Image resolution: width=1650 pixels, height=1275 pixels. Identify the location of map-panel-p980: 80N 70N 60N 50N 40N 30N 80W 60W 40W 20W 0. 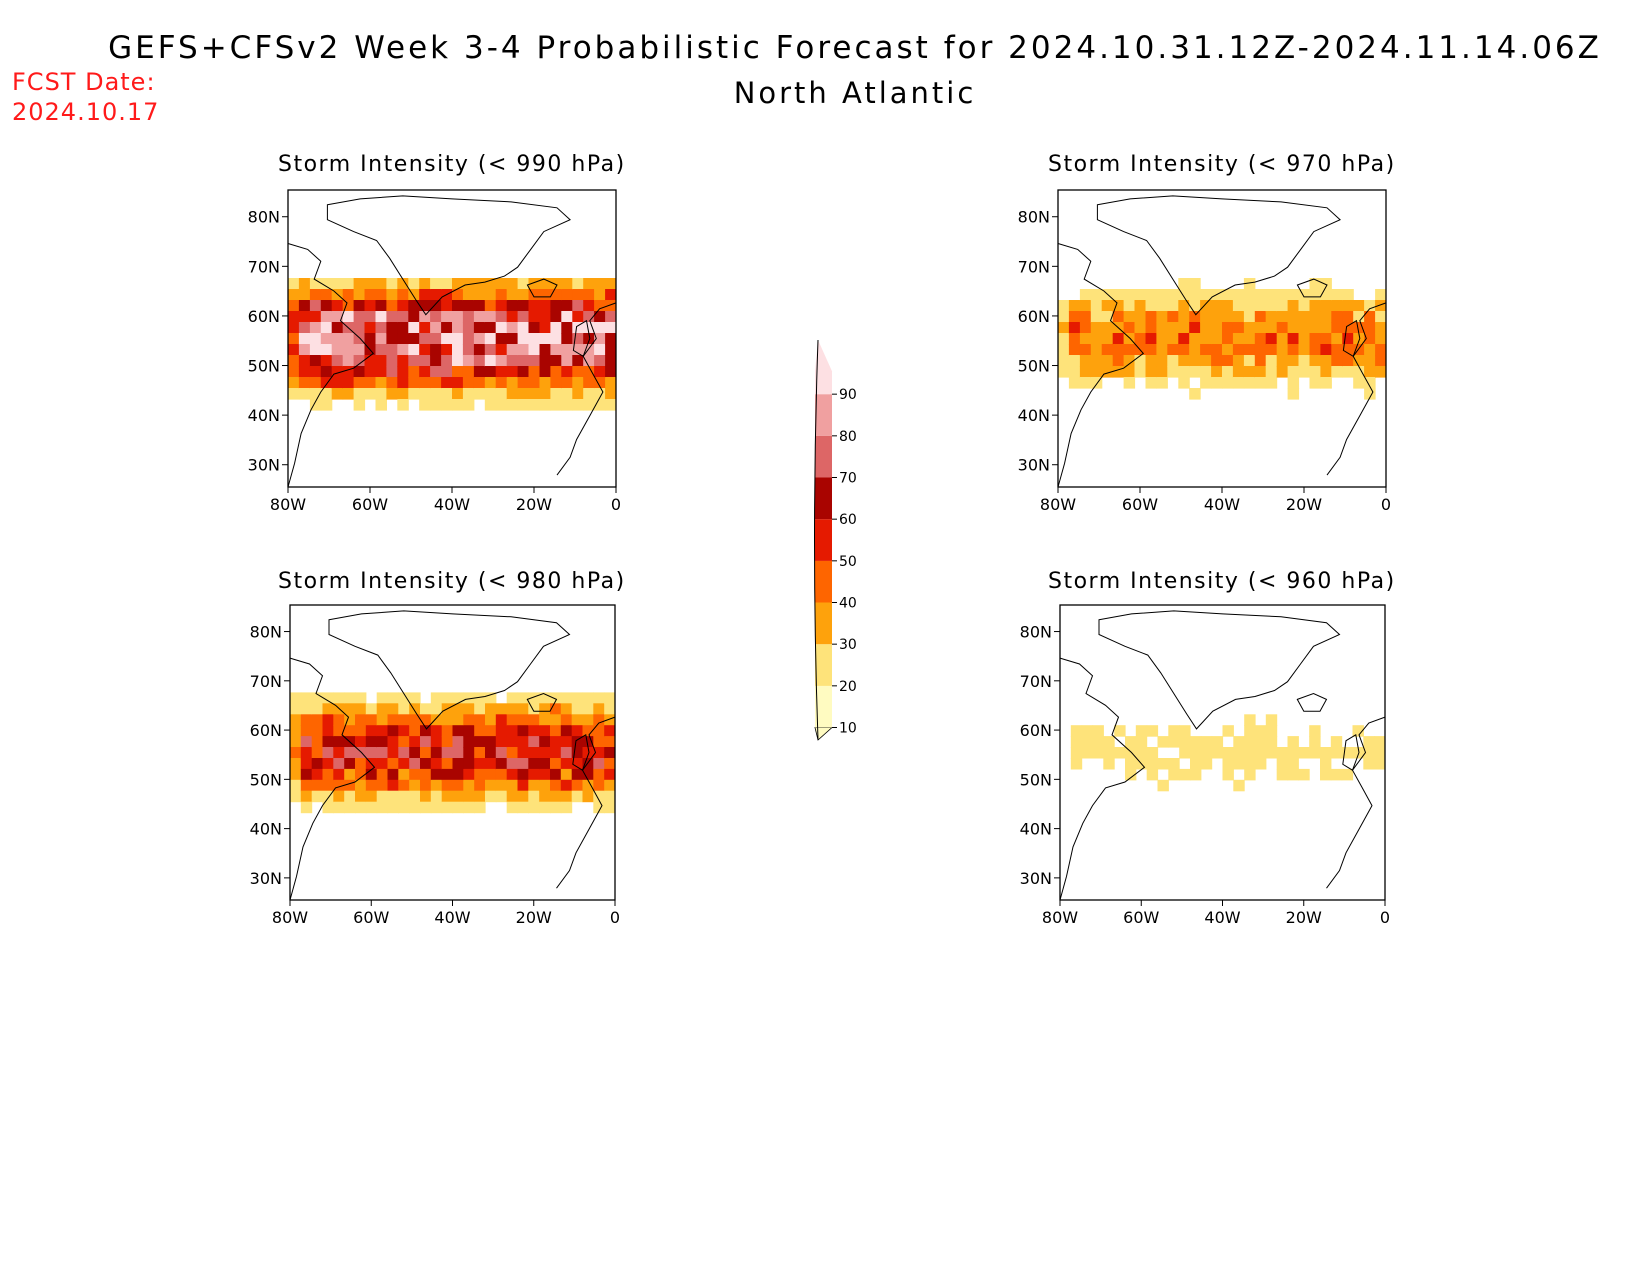
(435, 765).